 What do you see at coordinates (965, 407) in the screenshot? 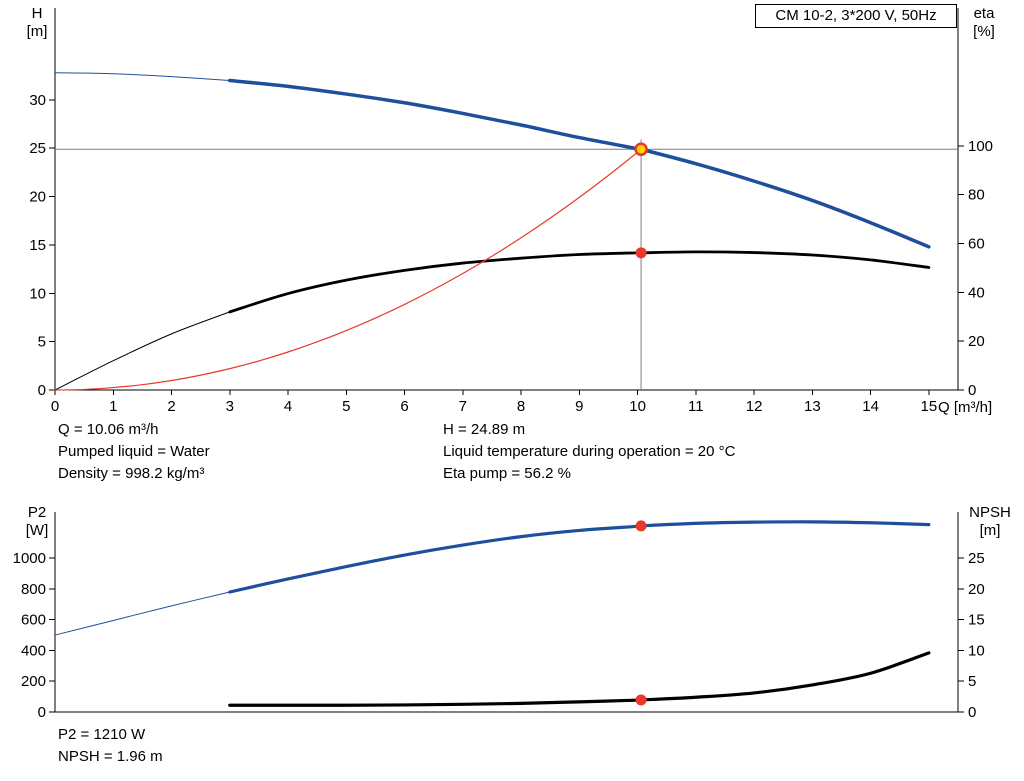
I see `x-axis-title: Q [m³/h]` at bounding box center [965, 407].